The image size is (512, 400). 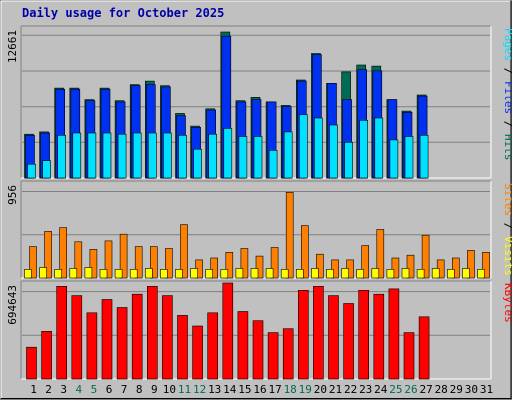 I want to click on x-tick-label-day-24: 24, so click(x=381, y=389).